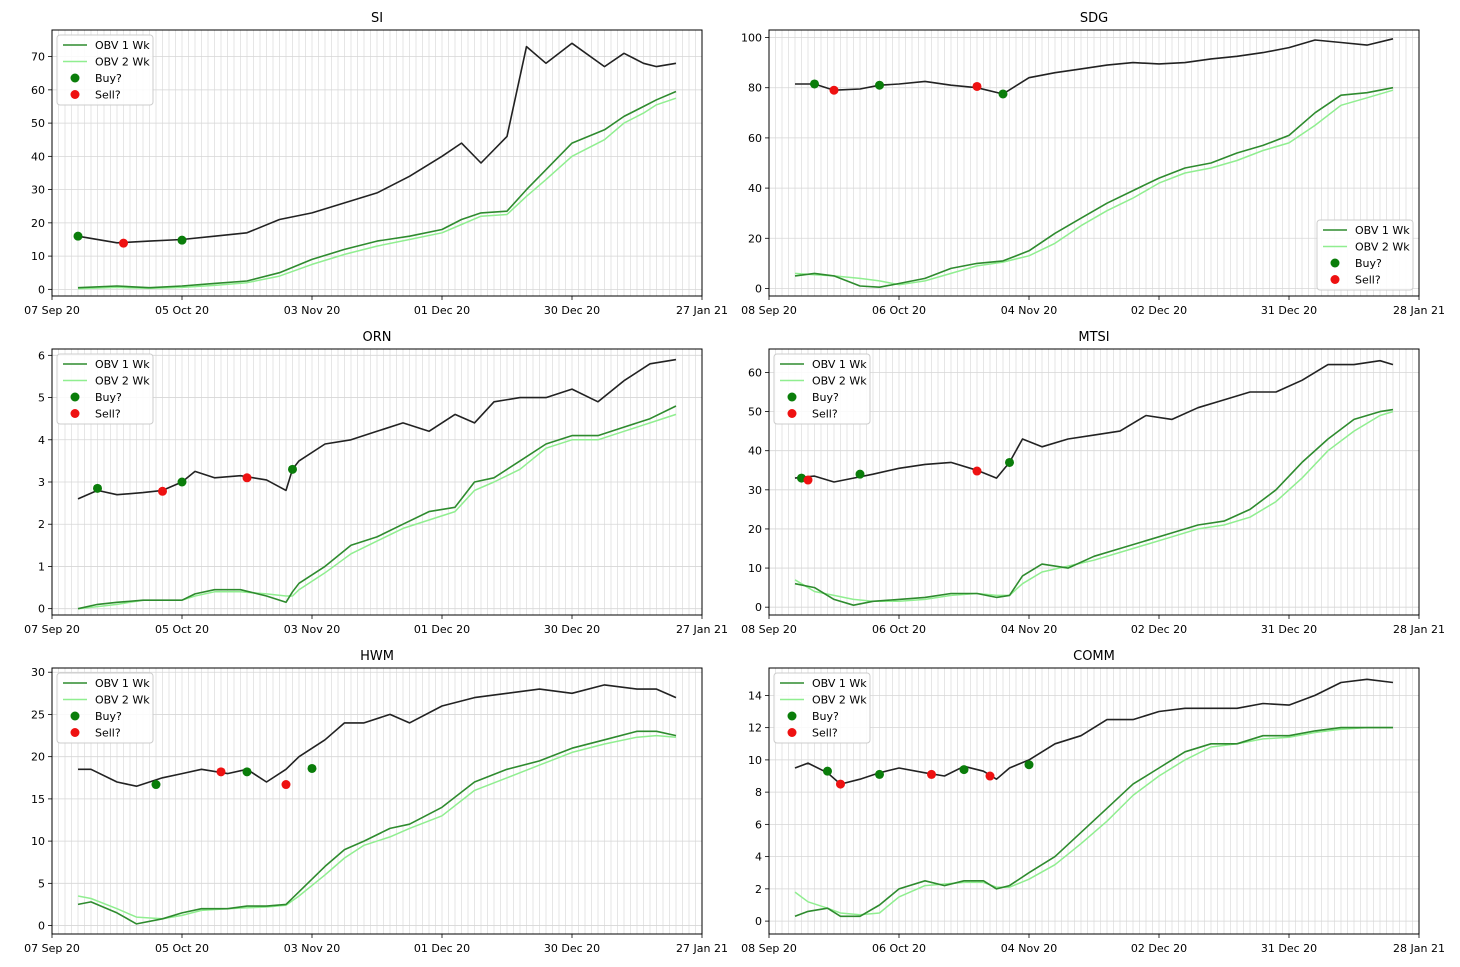 The image size is (1460, 967). I want to click on y-tick-label: 60, so click(755, 372).